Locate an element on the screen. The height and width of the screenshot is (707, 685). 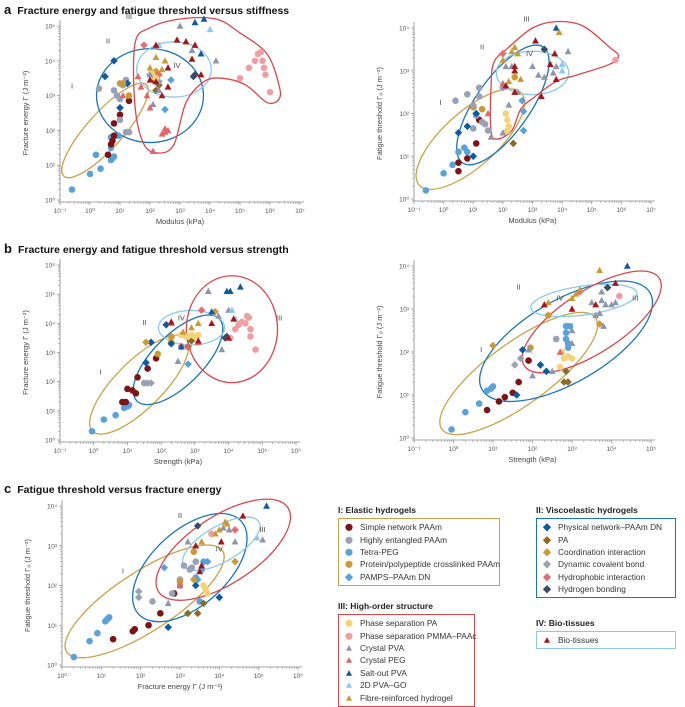
legend-item-crystal-peg: Crystal PEG is located at coordinates (406, 660).